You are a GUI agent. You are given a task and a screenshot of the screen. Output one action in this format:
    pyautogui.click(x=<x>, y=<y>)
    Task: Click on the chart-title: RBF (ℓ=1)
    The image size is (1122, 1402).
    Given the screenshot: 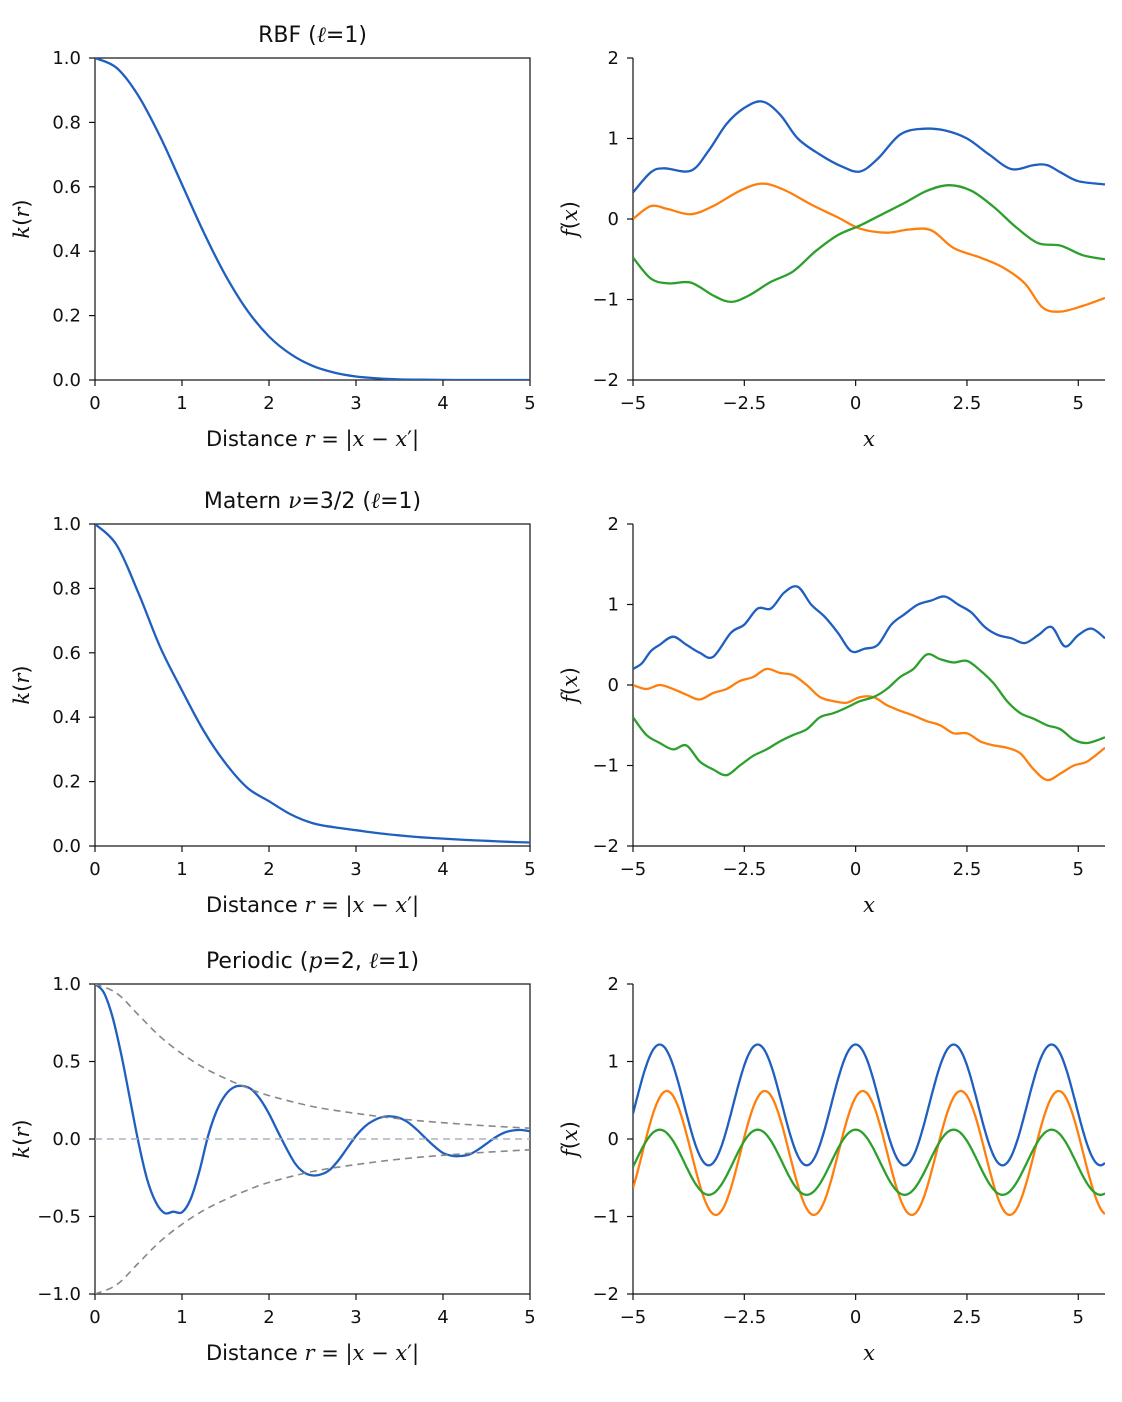 What is the action you would take?
    pyautogui.click(x=312, y=35)
    